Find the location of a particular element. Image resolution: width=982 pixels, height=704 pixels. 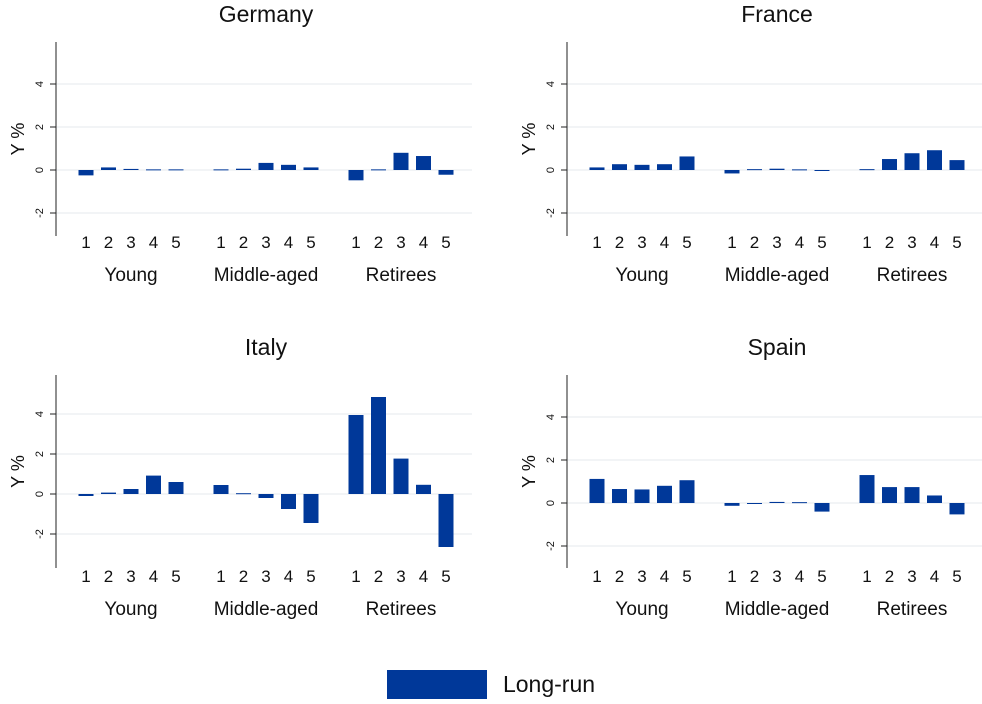

y-tick-label: 0 is located at coordinates (551, 170).